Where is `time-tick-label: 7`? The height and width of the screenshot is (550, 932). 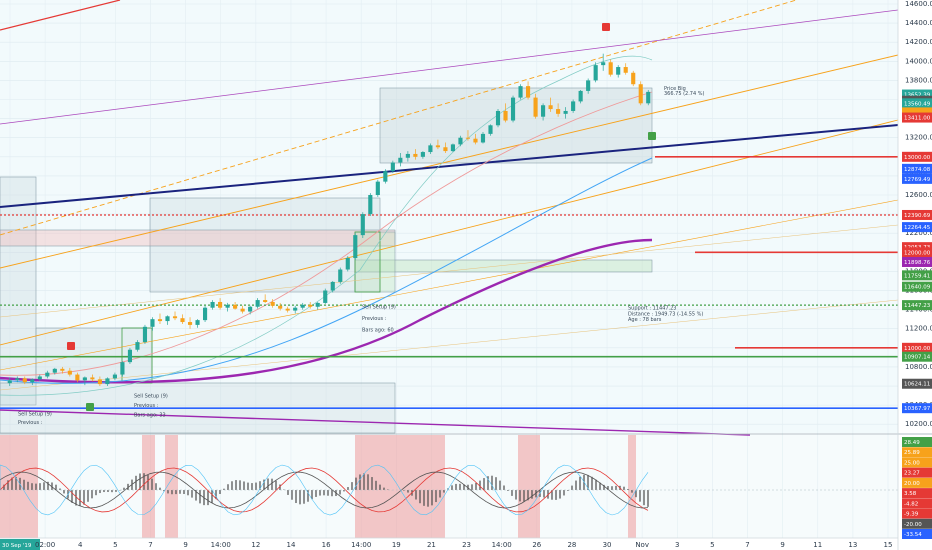
time-tick-label: 7 is located at coordinates (150, 545).